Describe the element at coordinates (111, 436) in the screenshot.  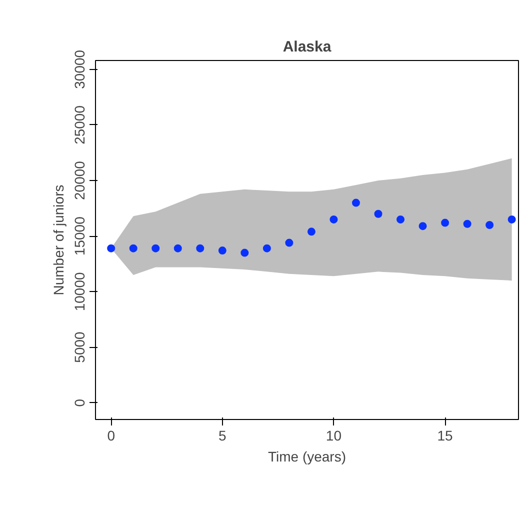
I see `x-tick-label: 0` at that location.